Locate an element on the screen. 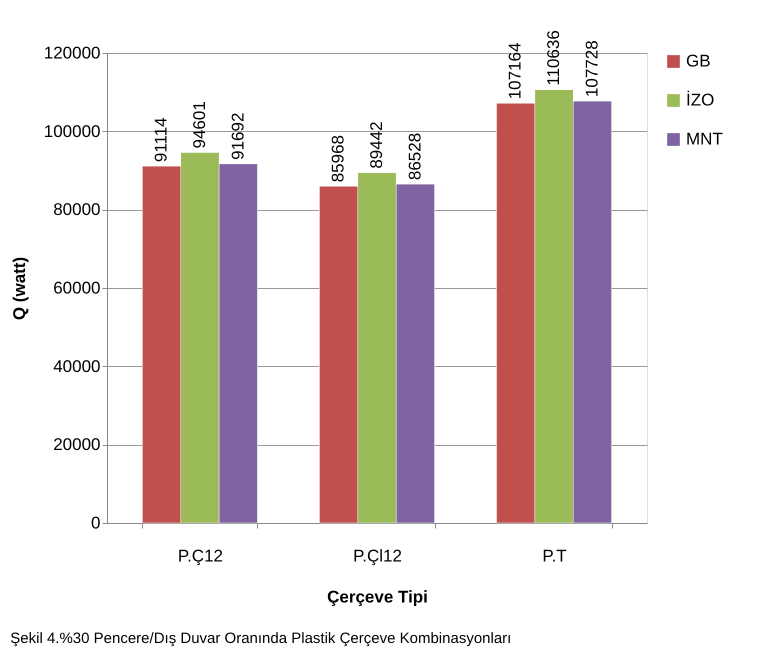 The width and height of the screenshot is (772, 668). data-label: 89442 is located at coordinates (376, 145).